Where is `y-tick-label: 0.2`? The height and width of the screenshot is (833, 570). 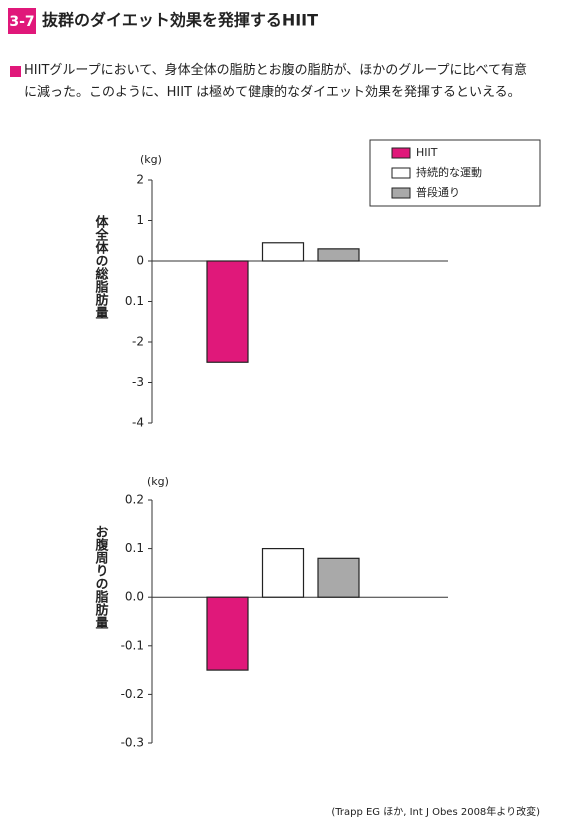 y-tick-label: 0.2 is located at coordinates (134, 500).